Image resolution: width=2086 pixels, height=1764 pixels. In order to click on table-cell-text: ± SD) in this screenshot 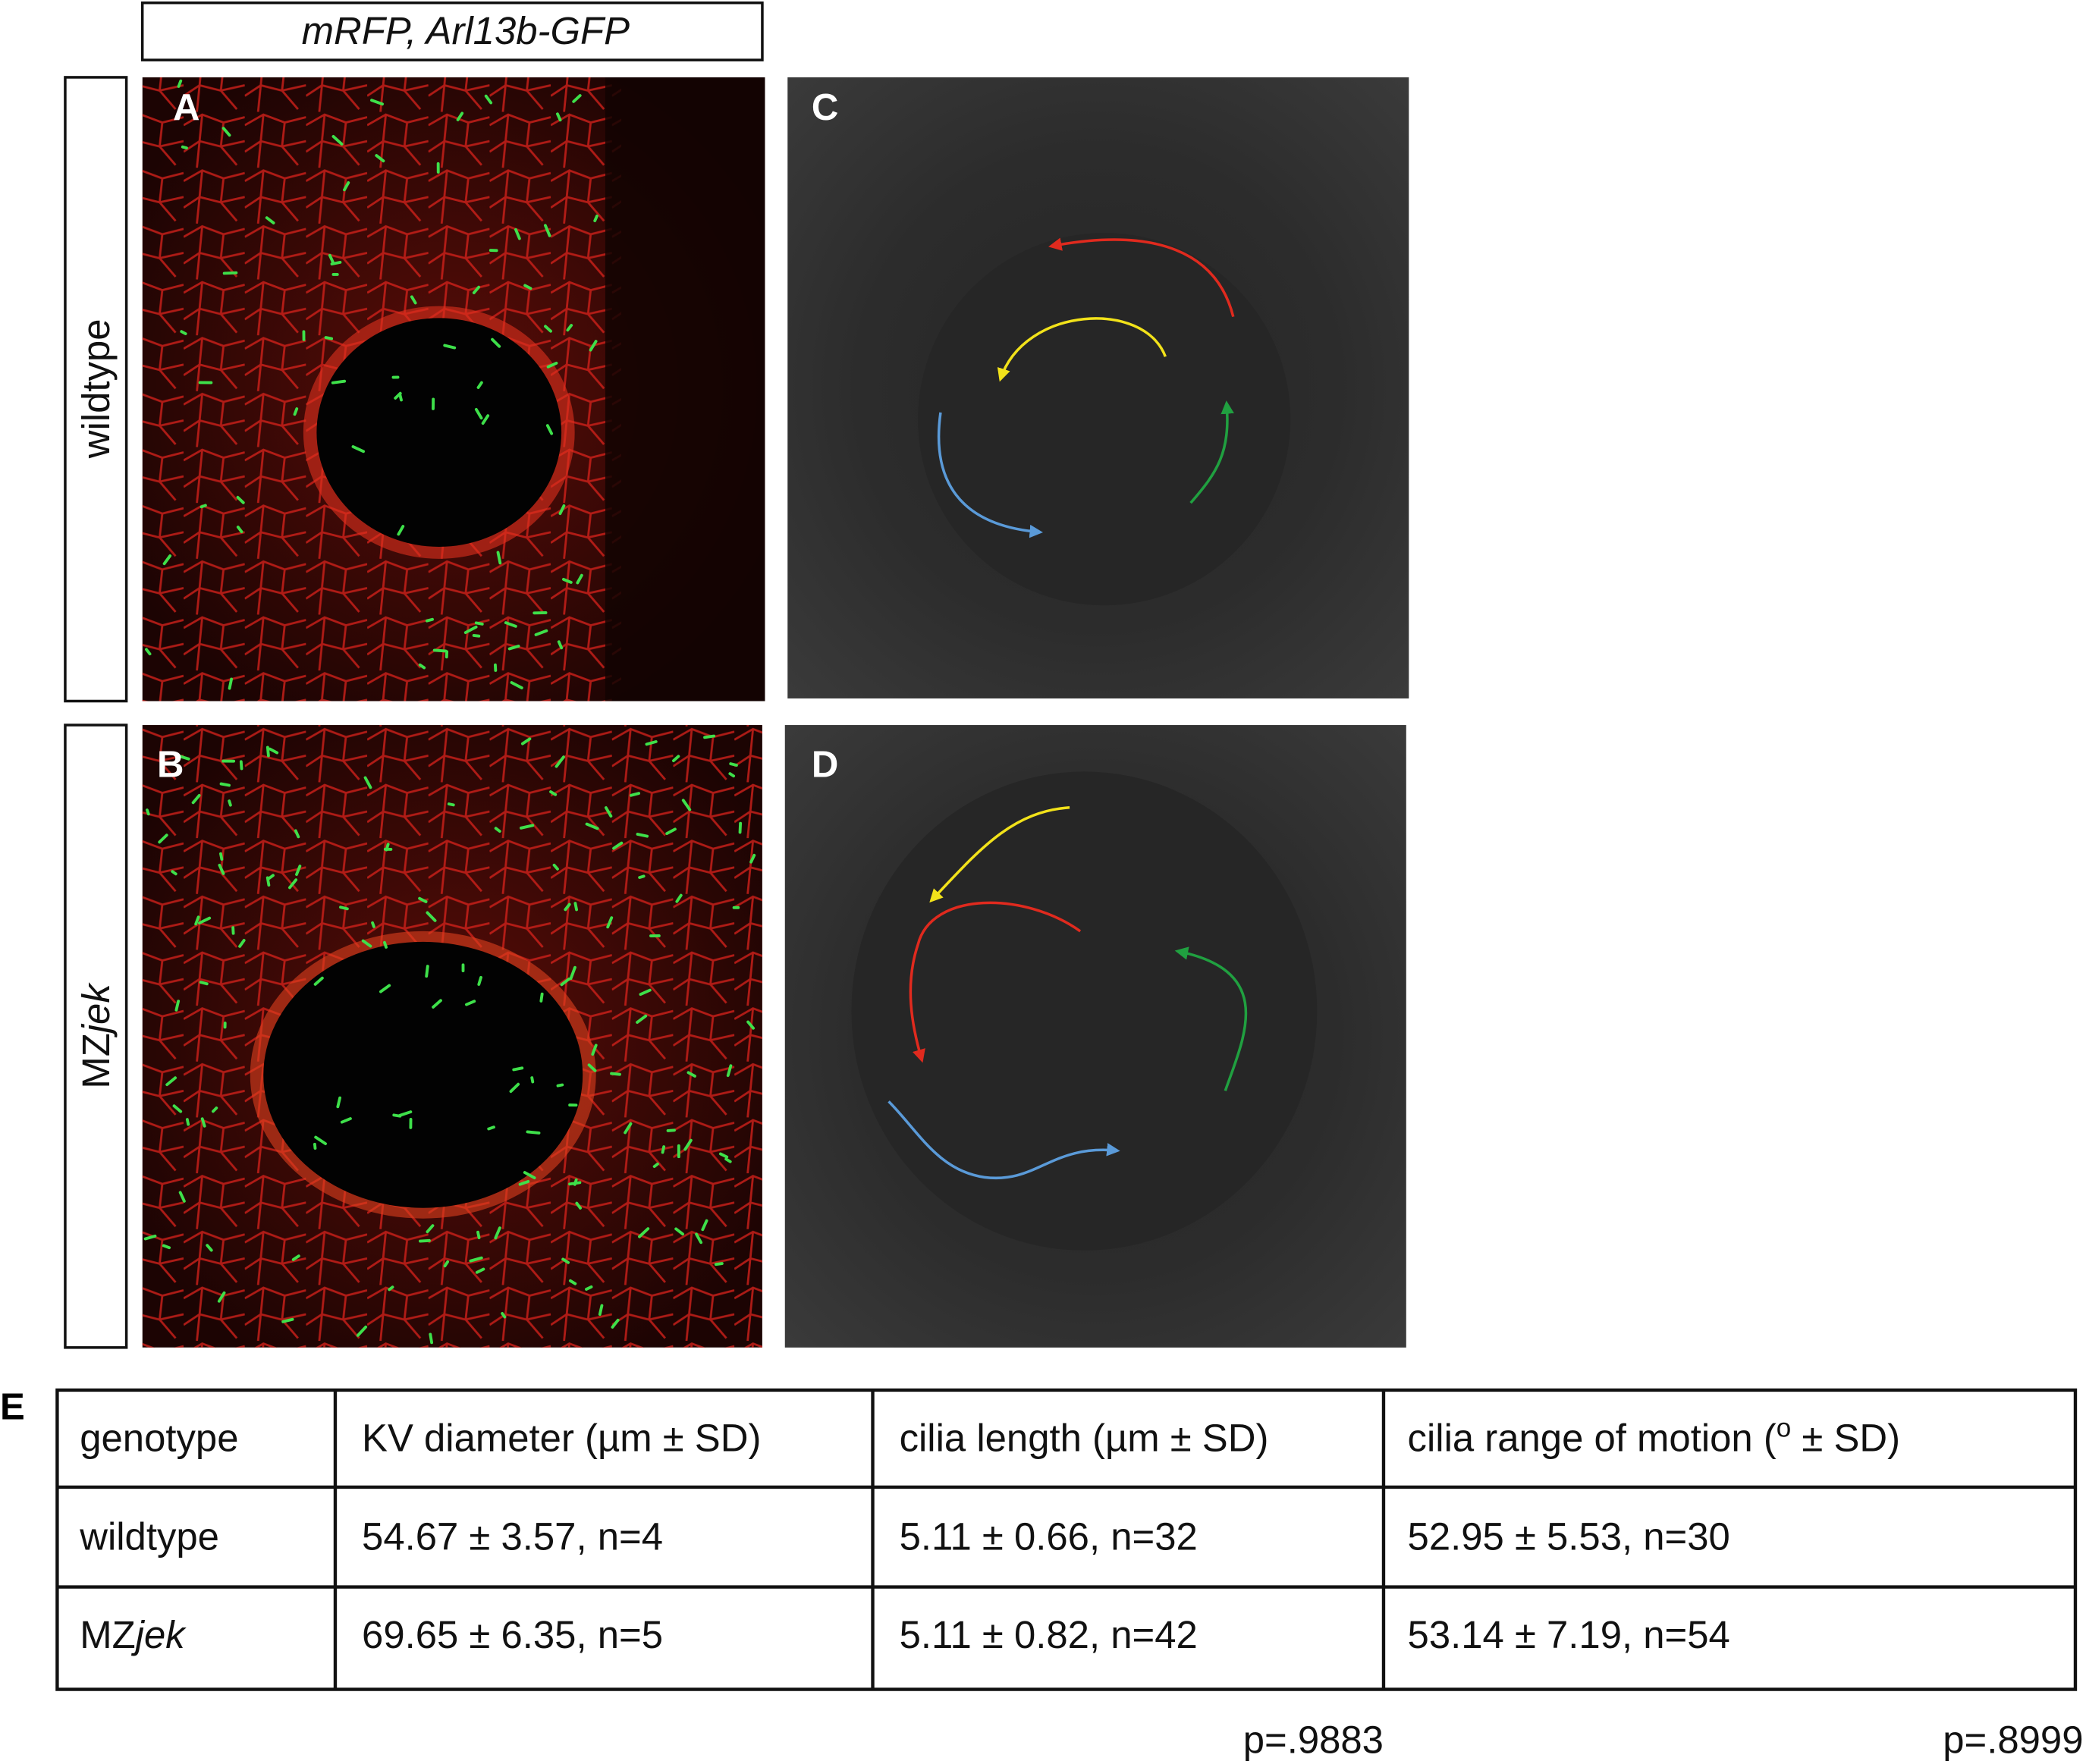, I will do `click(1845, 1438)`.